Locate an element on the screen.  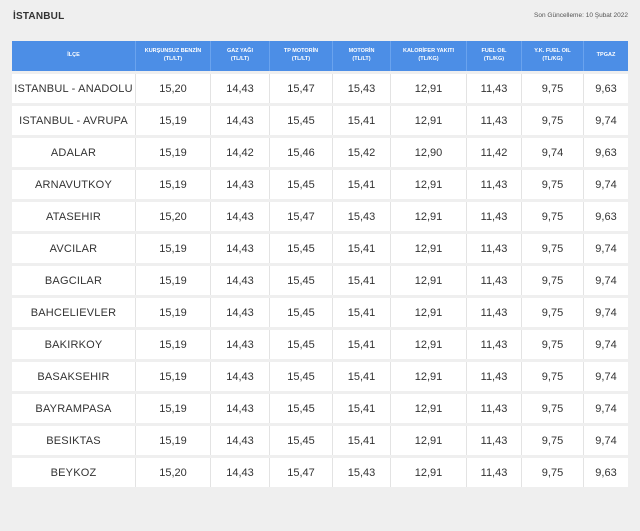
column-header: TPGAZ is located at coordinates (606, 56).